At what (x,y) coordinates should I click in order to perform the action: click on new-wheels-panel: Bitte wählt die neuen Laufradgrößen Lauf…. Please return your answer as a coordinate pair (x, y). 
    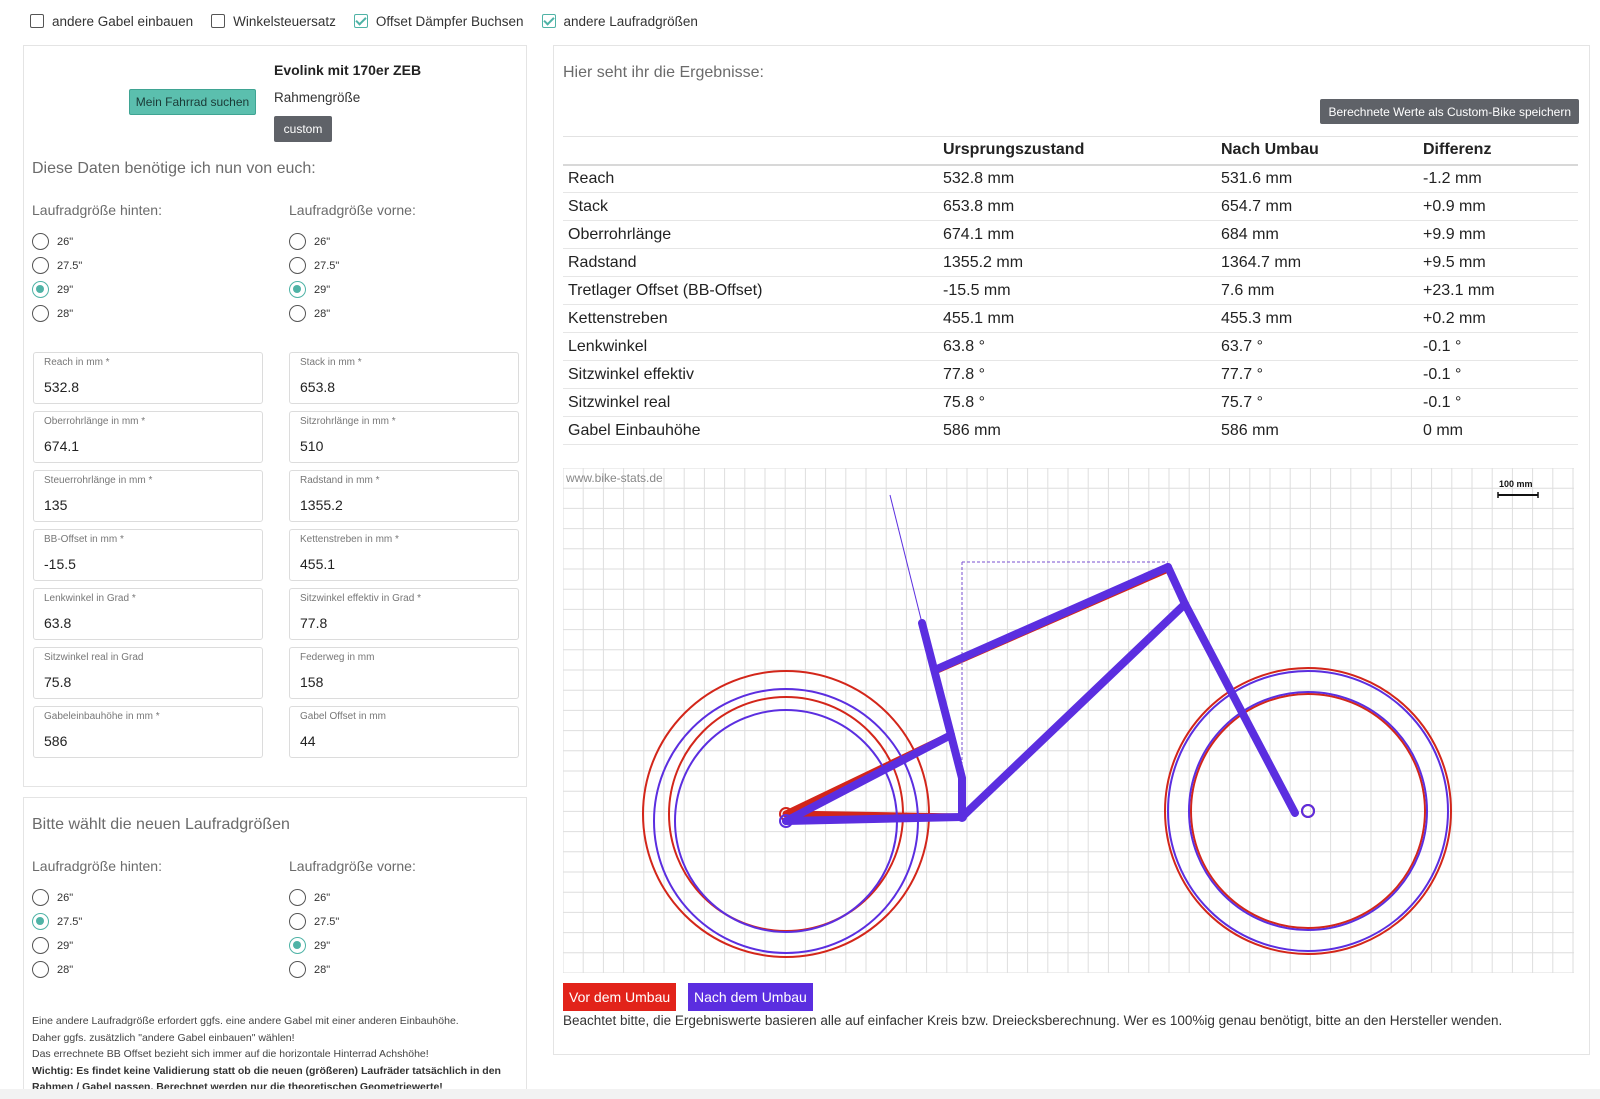
    Looking at the image, I should click on (275, 948).